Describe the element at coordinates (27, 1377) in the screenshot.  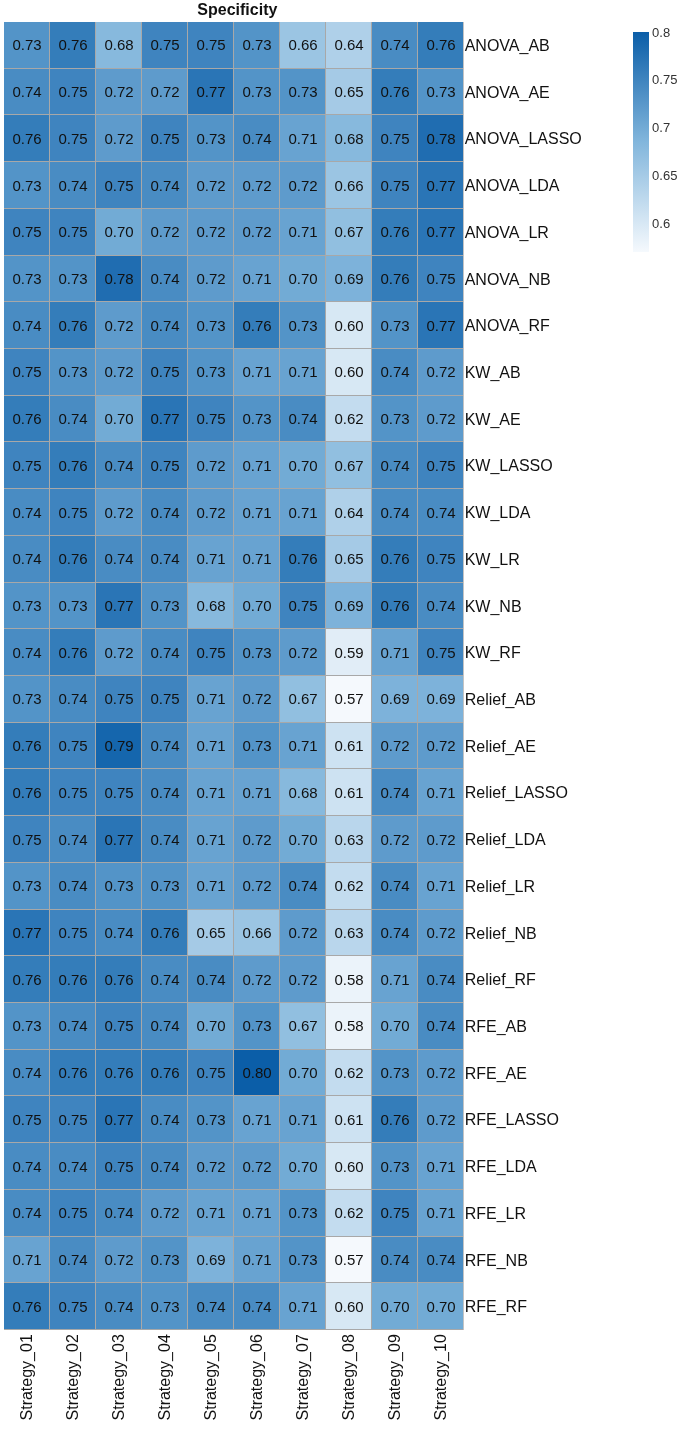
I see `x-tick-label: Strategy_01` at that location.